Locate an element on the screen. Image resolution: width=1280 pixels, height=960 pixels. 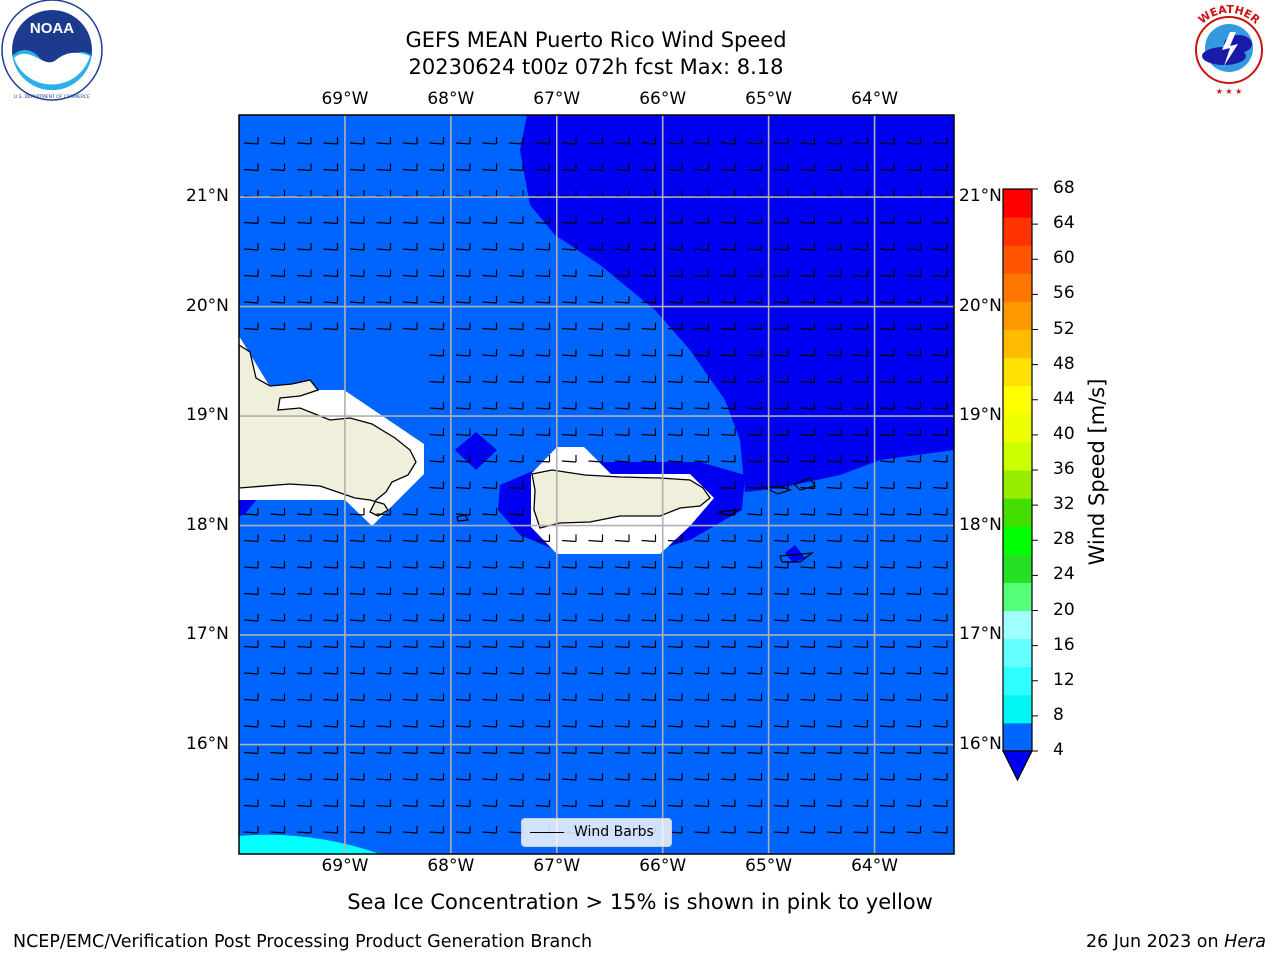
latitude-label: 16°N is located at coordinates (207, 743).